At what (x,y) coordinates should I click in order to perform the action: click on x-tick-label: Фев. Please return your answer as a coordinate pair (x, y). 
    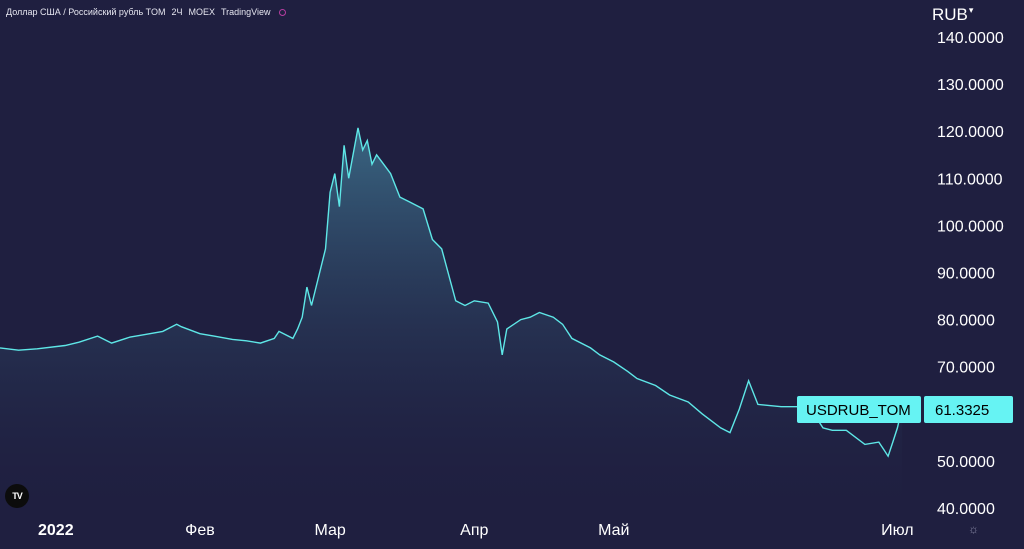
    Looking at the image, I should click on (200, 530).